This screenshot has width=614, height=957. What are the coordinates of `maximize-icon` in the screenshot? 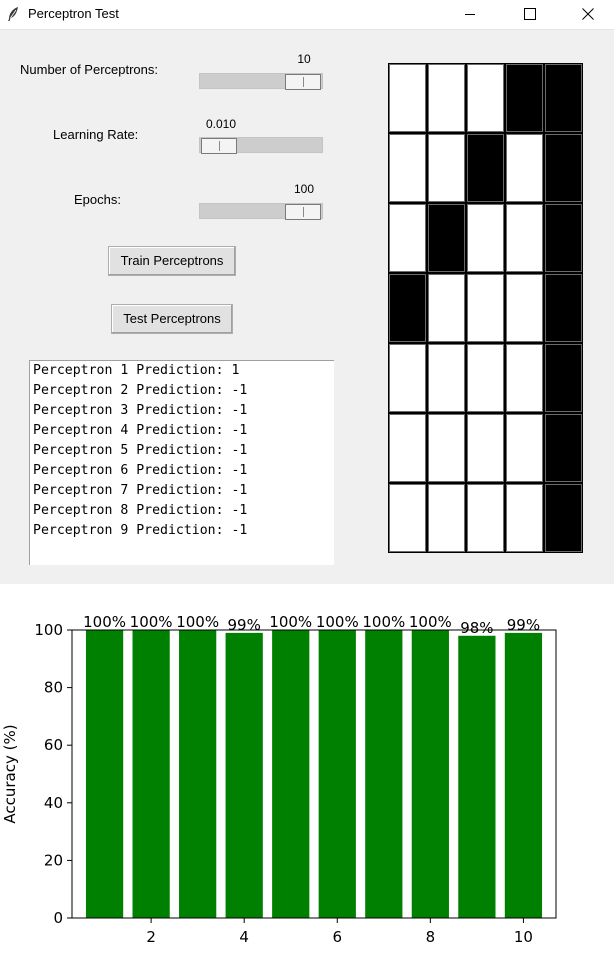 It's located at (530, 14).